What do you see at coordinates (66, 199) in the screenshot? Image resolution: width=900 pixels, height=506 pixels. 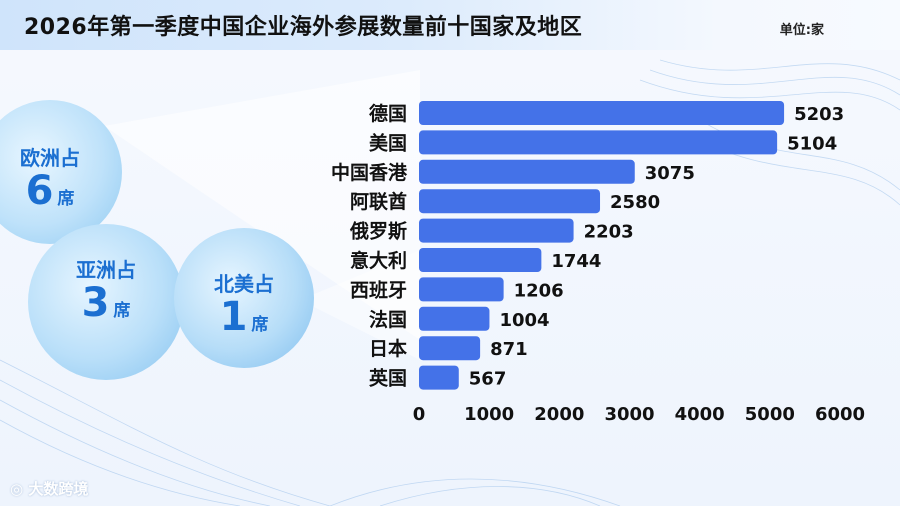 I see `europe-seat-suffix: 席` at bounding box center [66, 199].